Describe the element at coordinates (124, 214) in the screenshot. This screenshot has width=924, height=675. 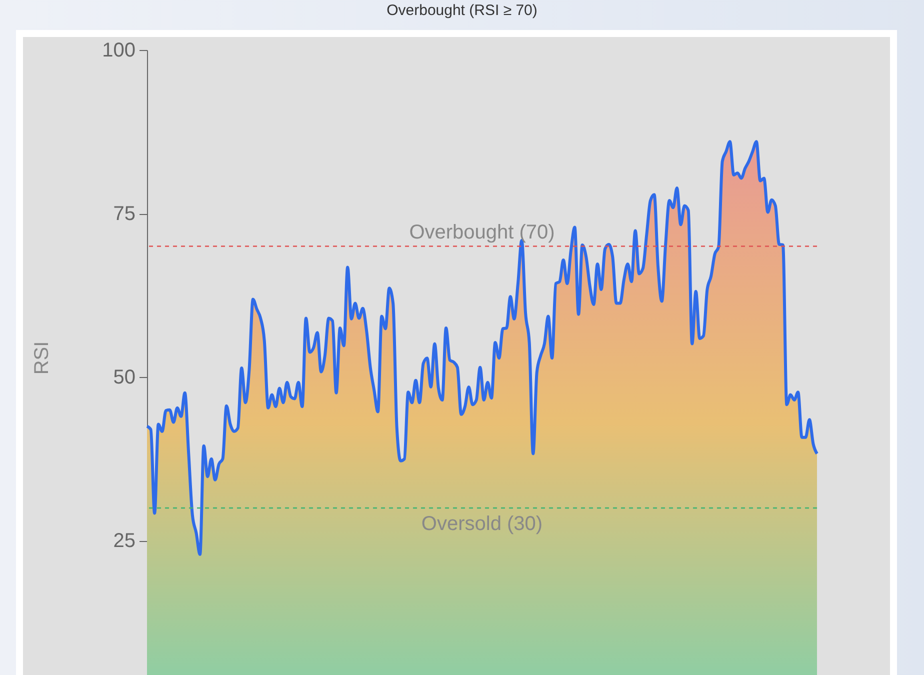
I see `y-tick-label: 75` at that location.